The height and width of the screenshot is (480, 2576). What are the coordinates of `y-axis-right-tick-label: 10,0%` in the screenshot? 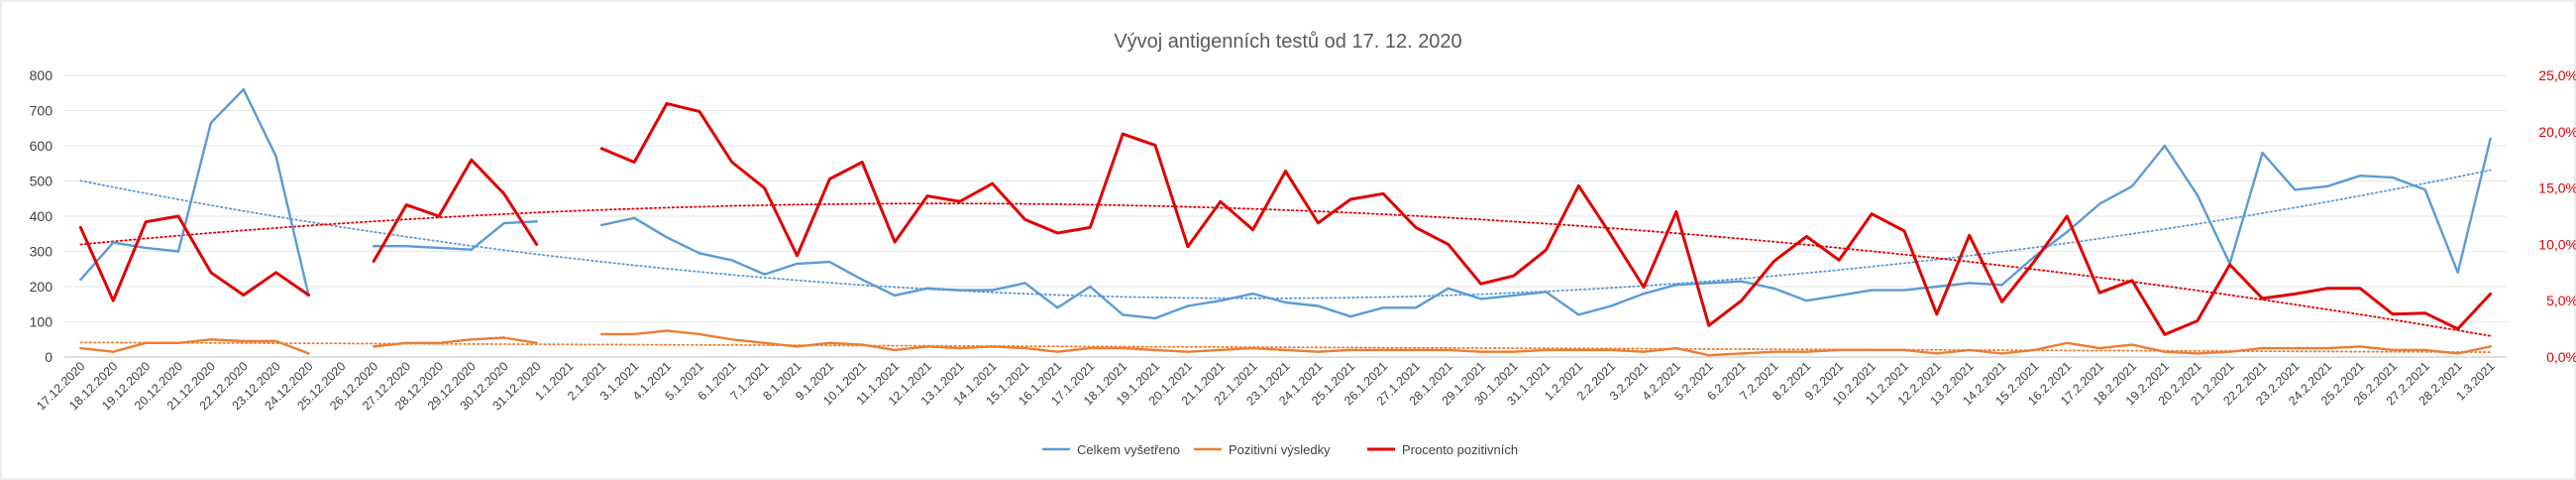 It's located at (2557, 244).